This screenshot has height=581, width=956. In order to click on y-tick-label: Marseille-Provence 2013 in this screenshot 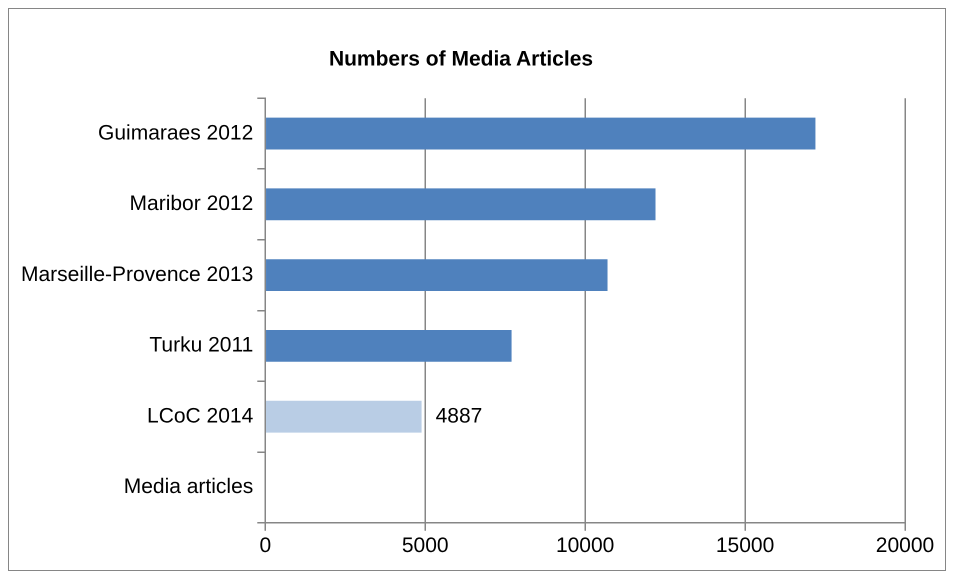, I will do `click(137, 274)`.